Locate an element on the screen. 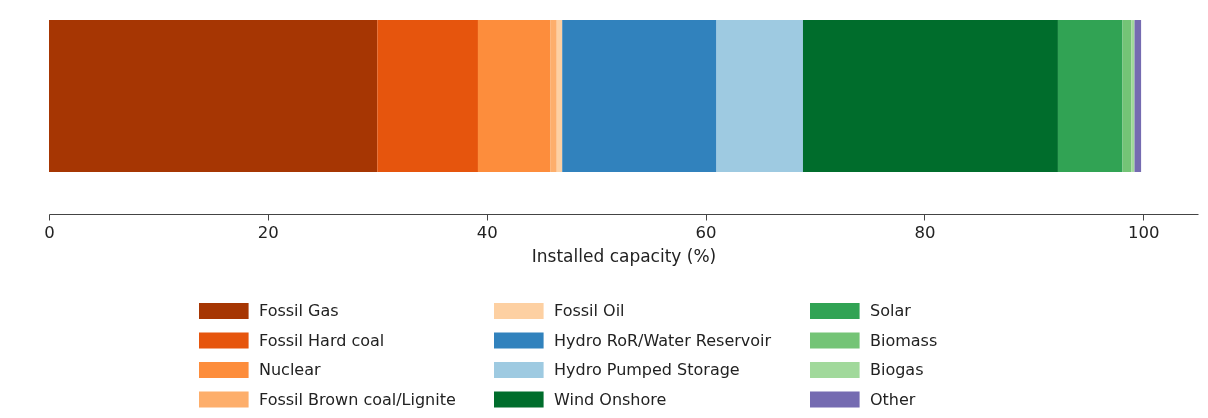  legend-label: Biomass is located at coordinates (904, 340).